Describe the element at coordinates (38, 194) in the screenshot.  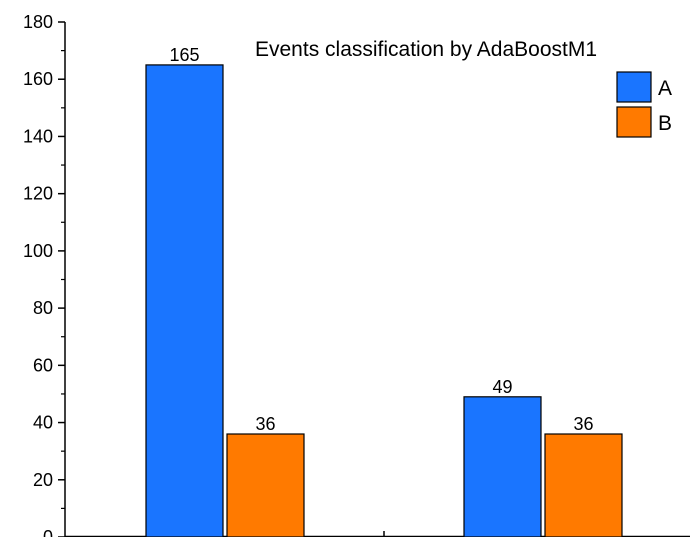
I see `y-tick-label: 120` at that location.